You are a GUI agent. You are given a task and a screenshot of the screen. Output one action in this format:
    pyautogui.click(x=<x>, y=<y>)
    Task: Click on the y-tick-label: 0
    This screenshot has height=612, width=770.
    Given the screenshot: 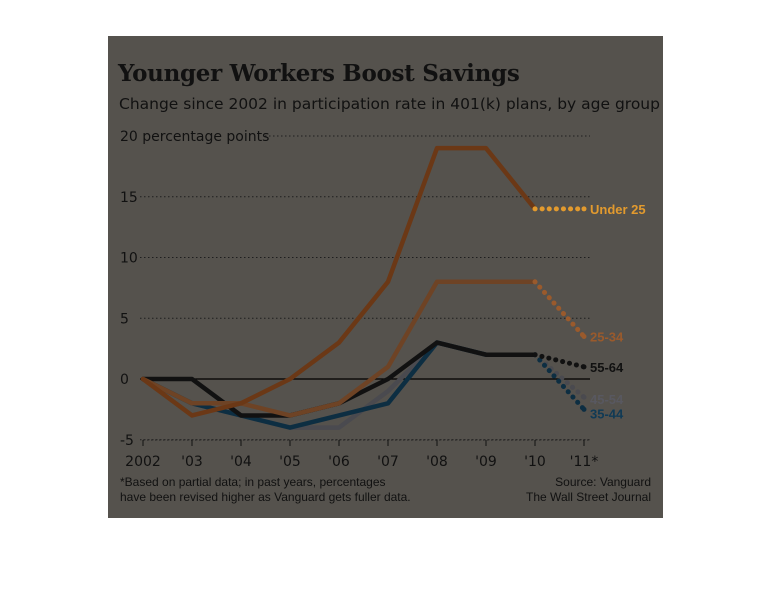 What is the action you would take?
    pyautogui.click(x=124, y=380)
    